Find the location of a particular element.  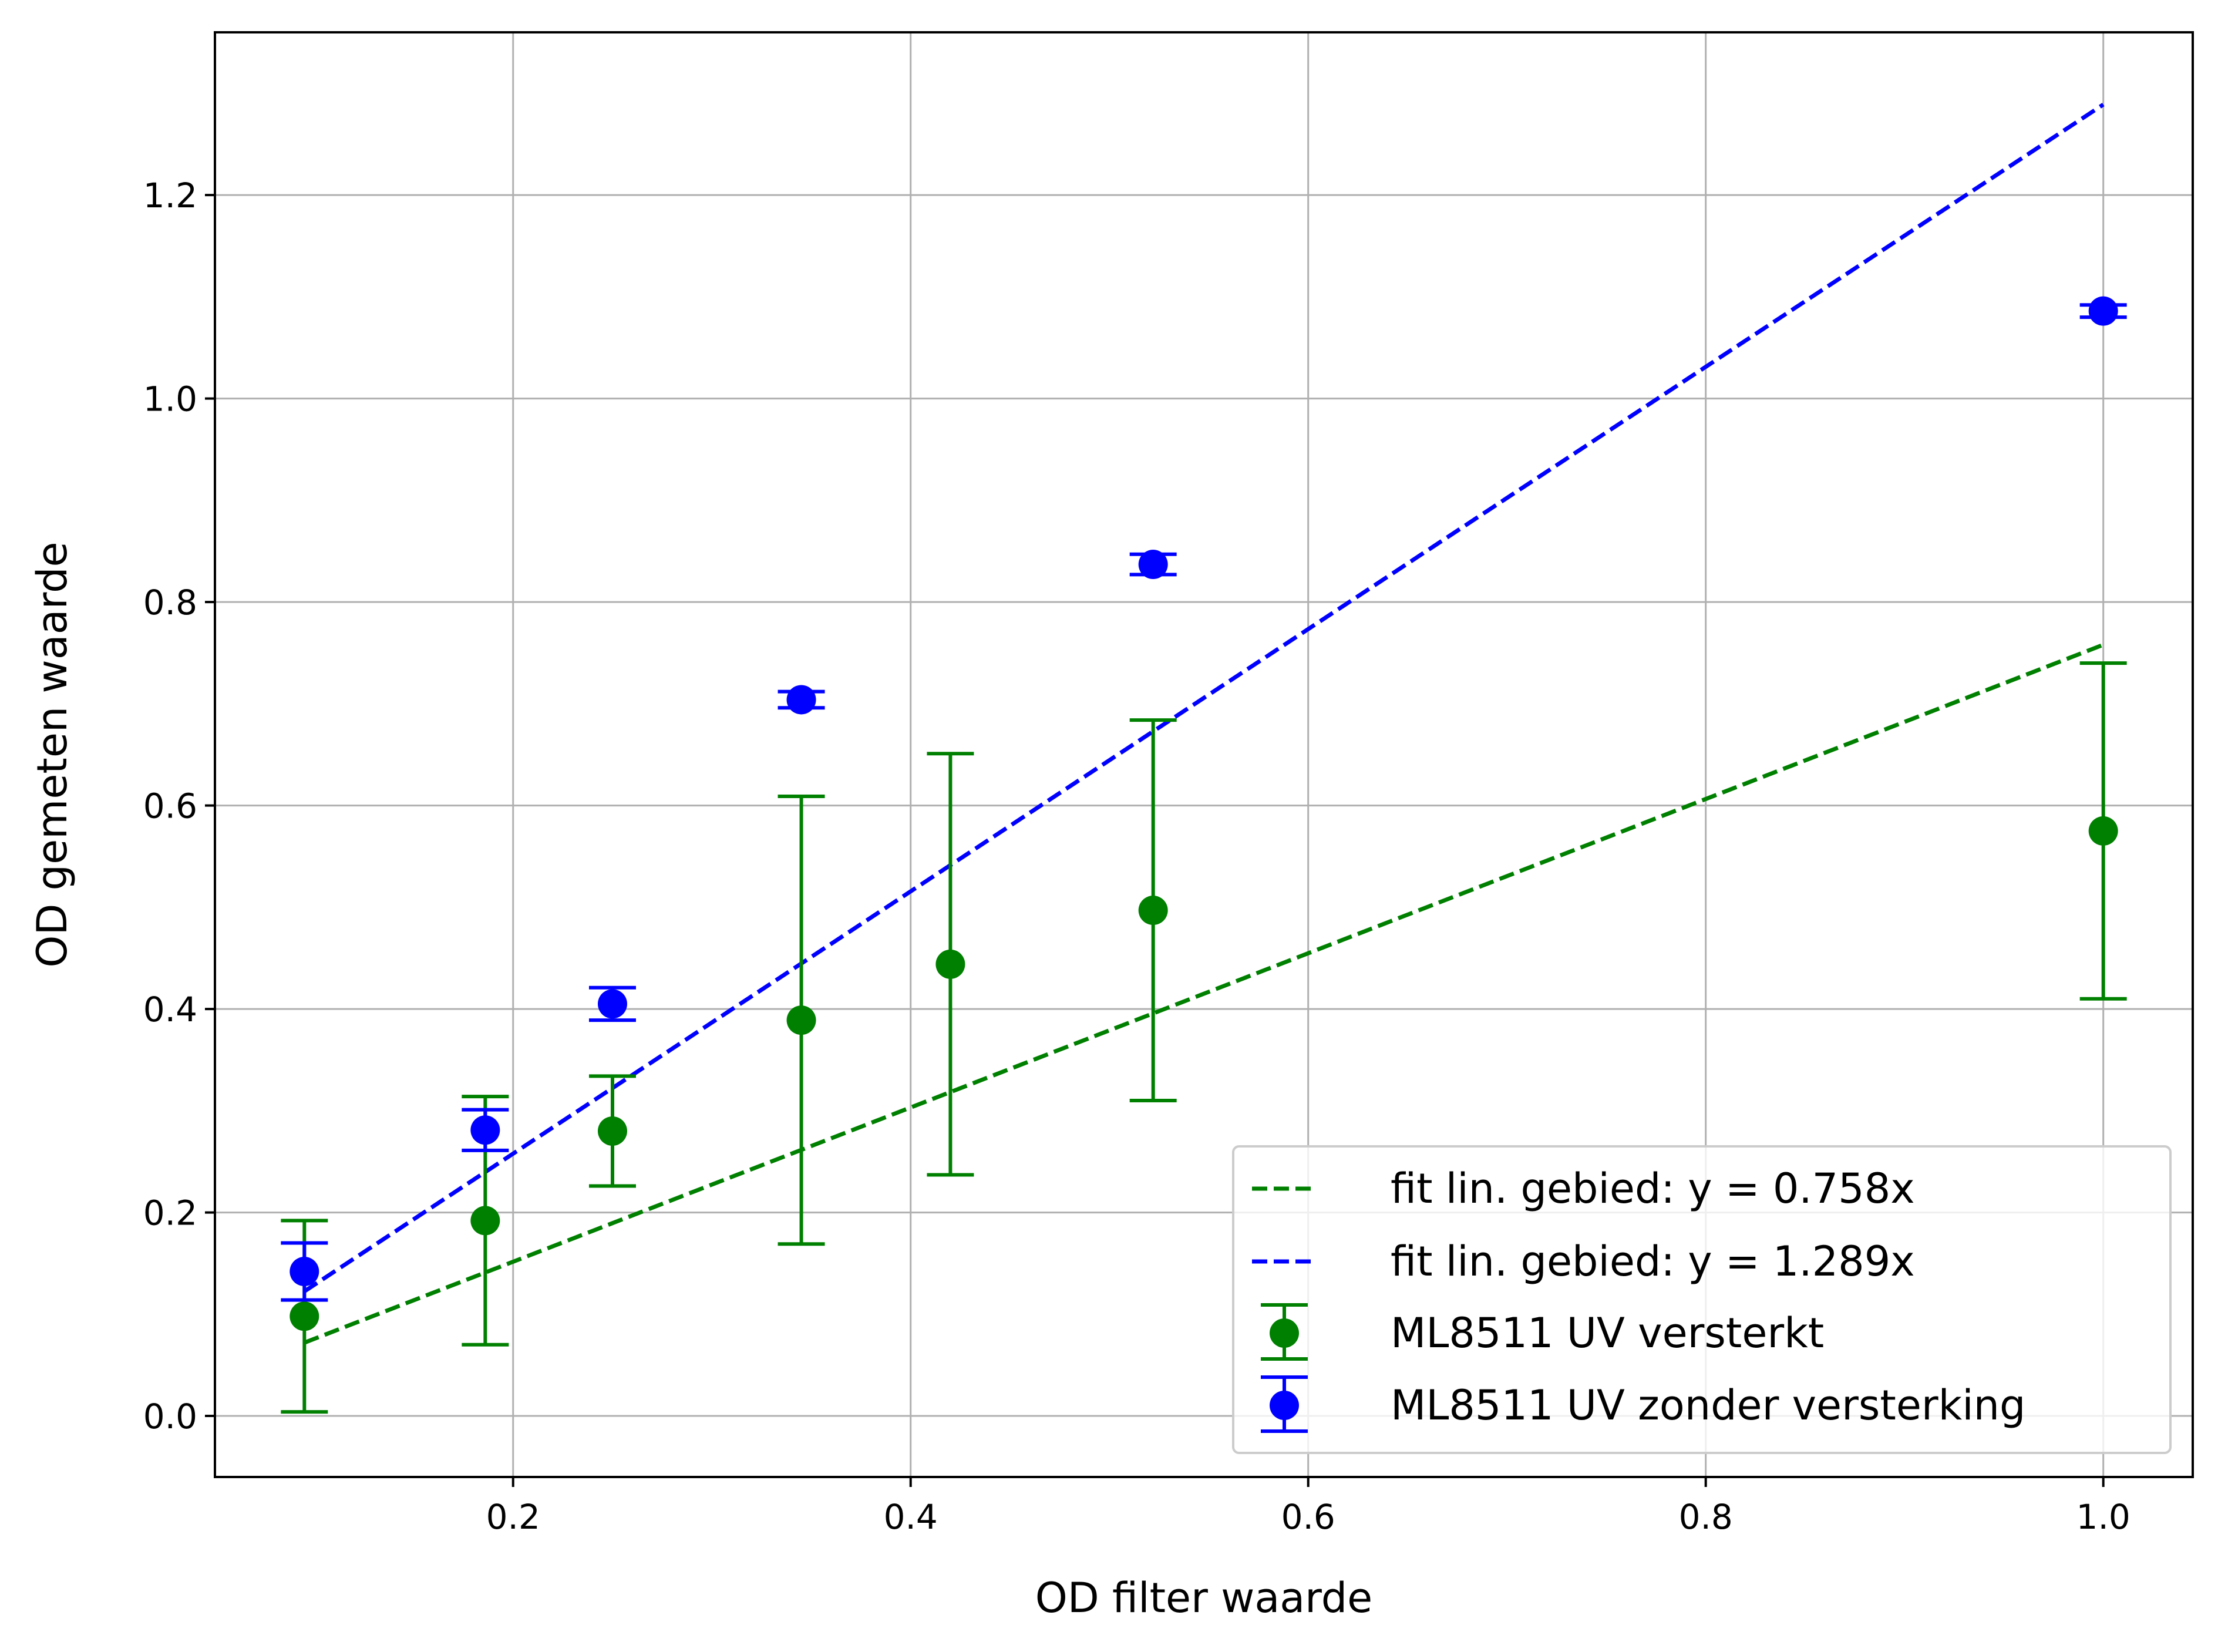

y-tick-label: 0.4 is located at coordinates (170, 1010).